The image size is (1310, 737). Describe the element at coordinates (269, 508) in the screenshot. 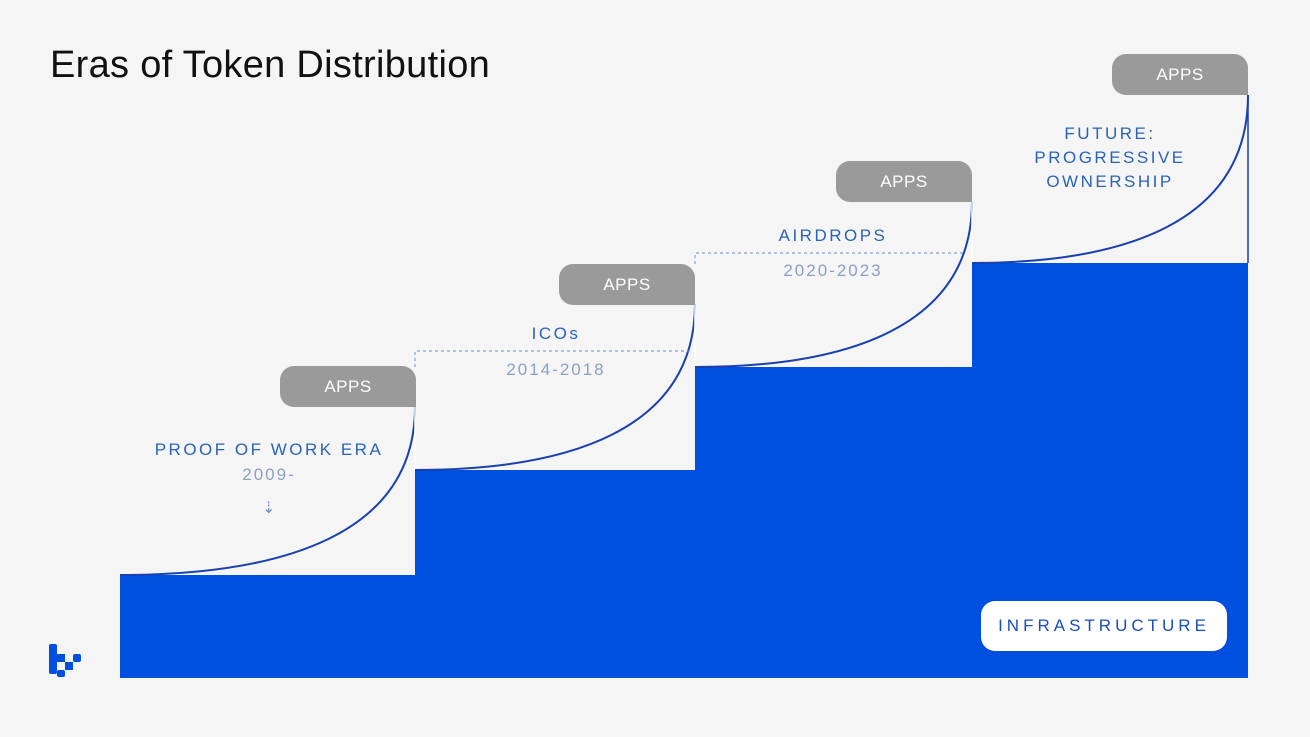

I see `dotted-down-arrow-icon: ⇣` at that location.